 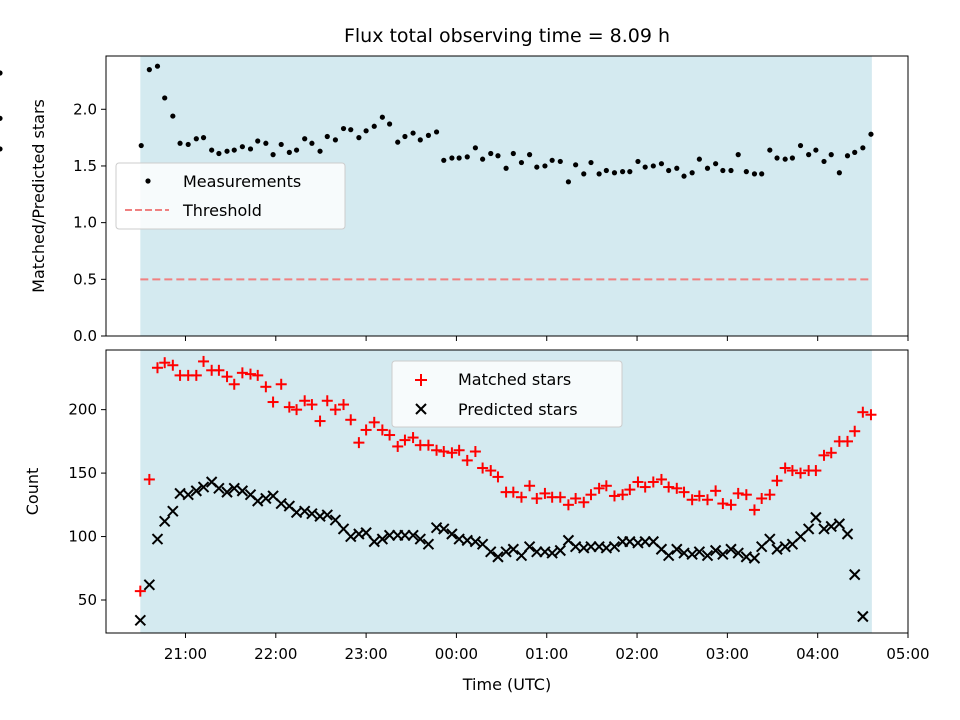 What do you see at coordinates (817, 654) in the screenshot?
I see `x-tick-label: 04:00` at bounding box center [817, 654].